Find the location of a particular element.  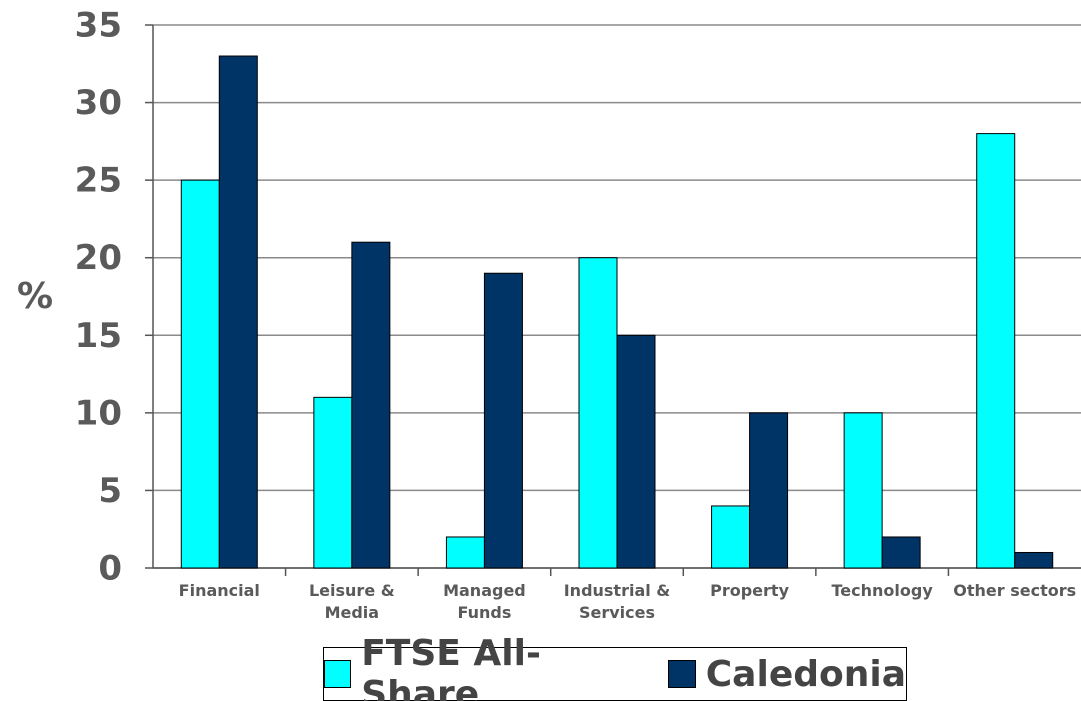

y-tick-label: 20 is located at coordinates (98, 258).